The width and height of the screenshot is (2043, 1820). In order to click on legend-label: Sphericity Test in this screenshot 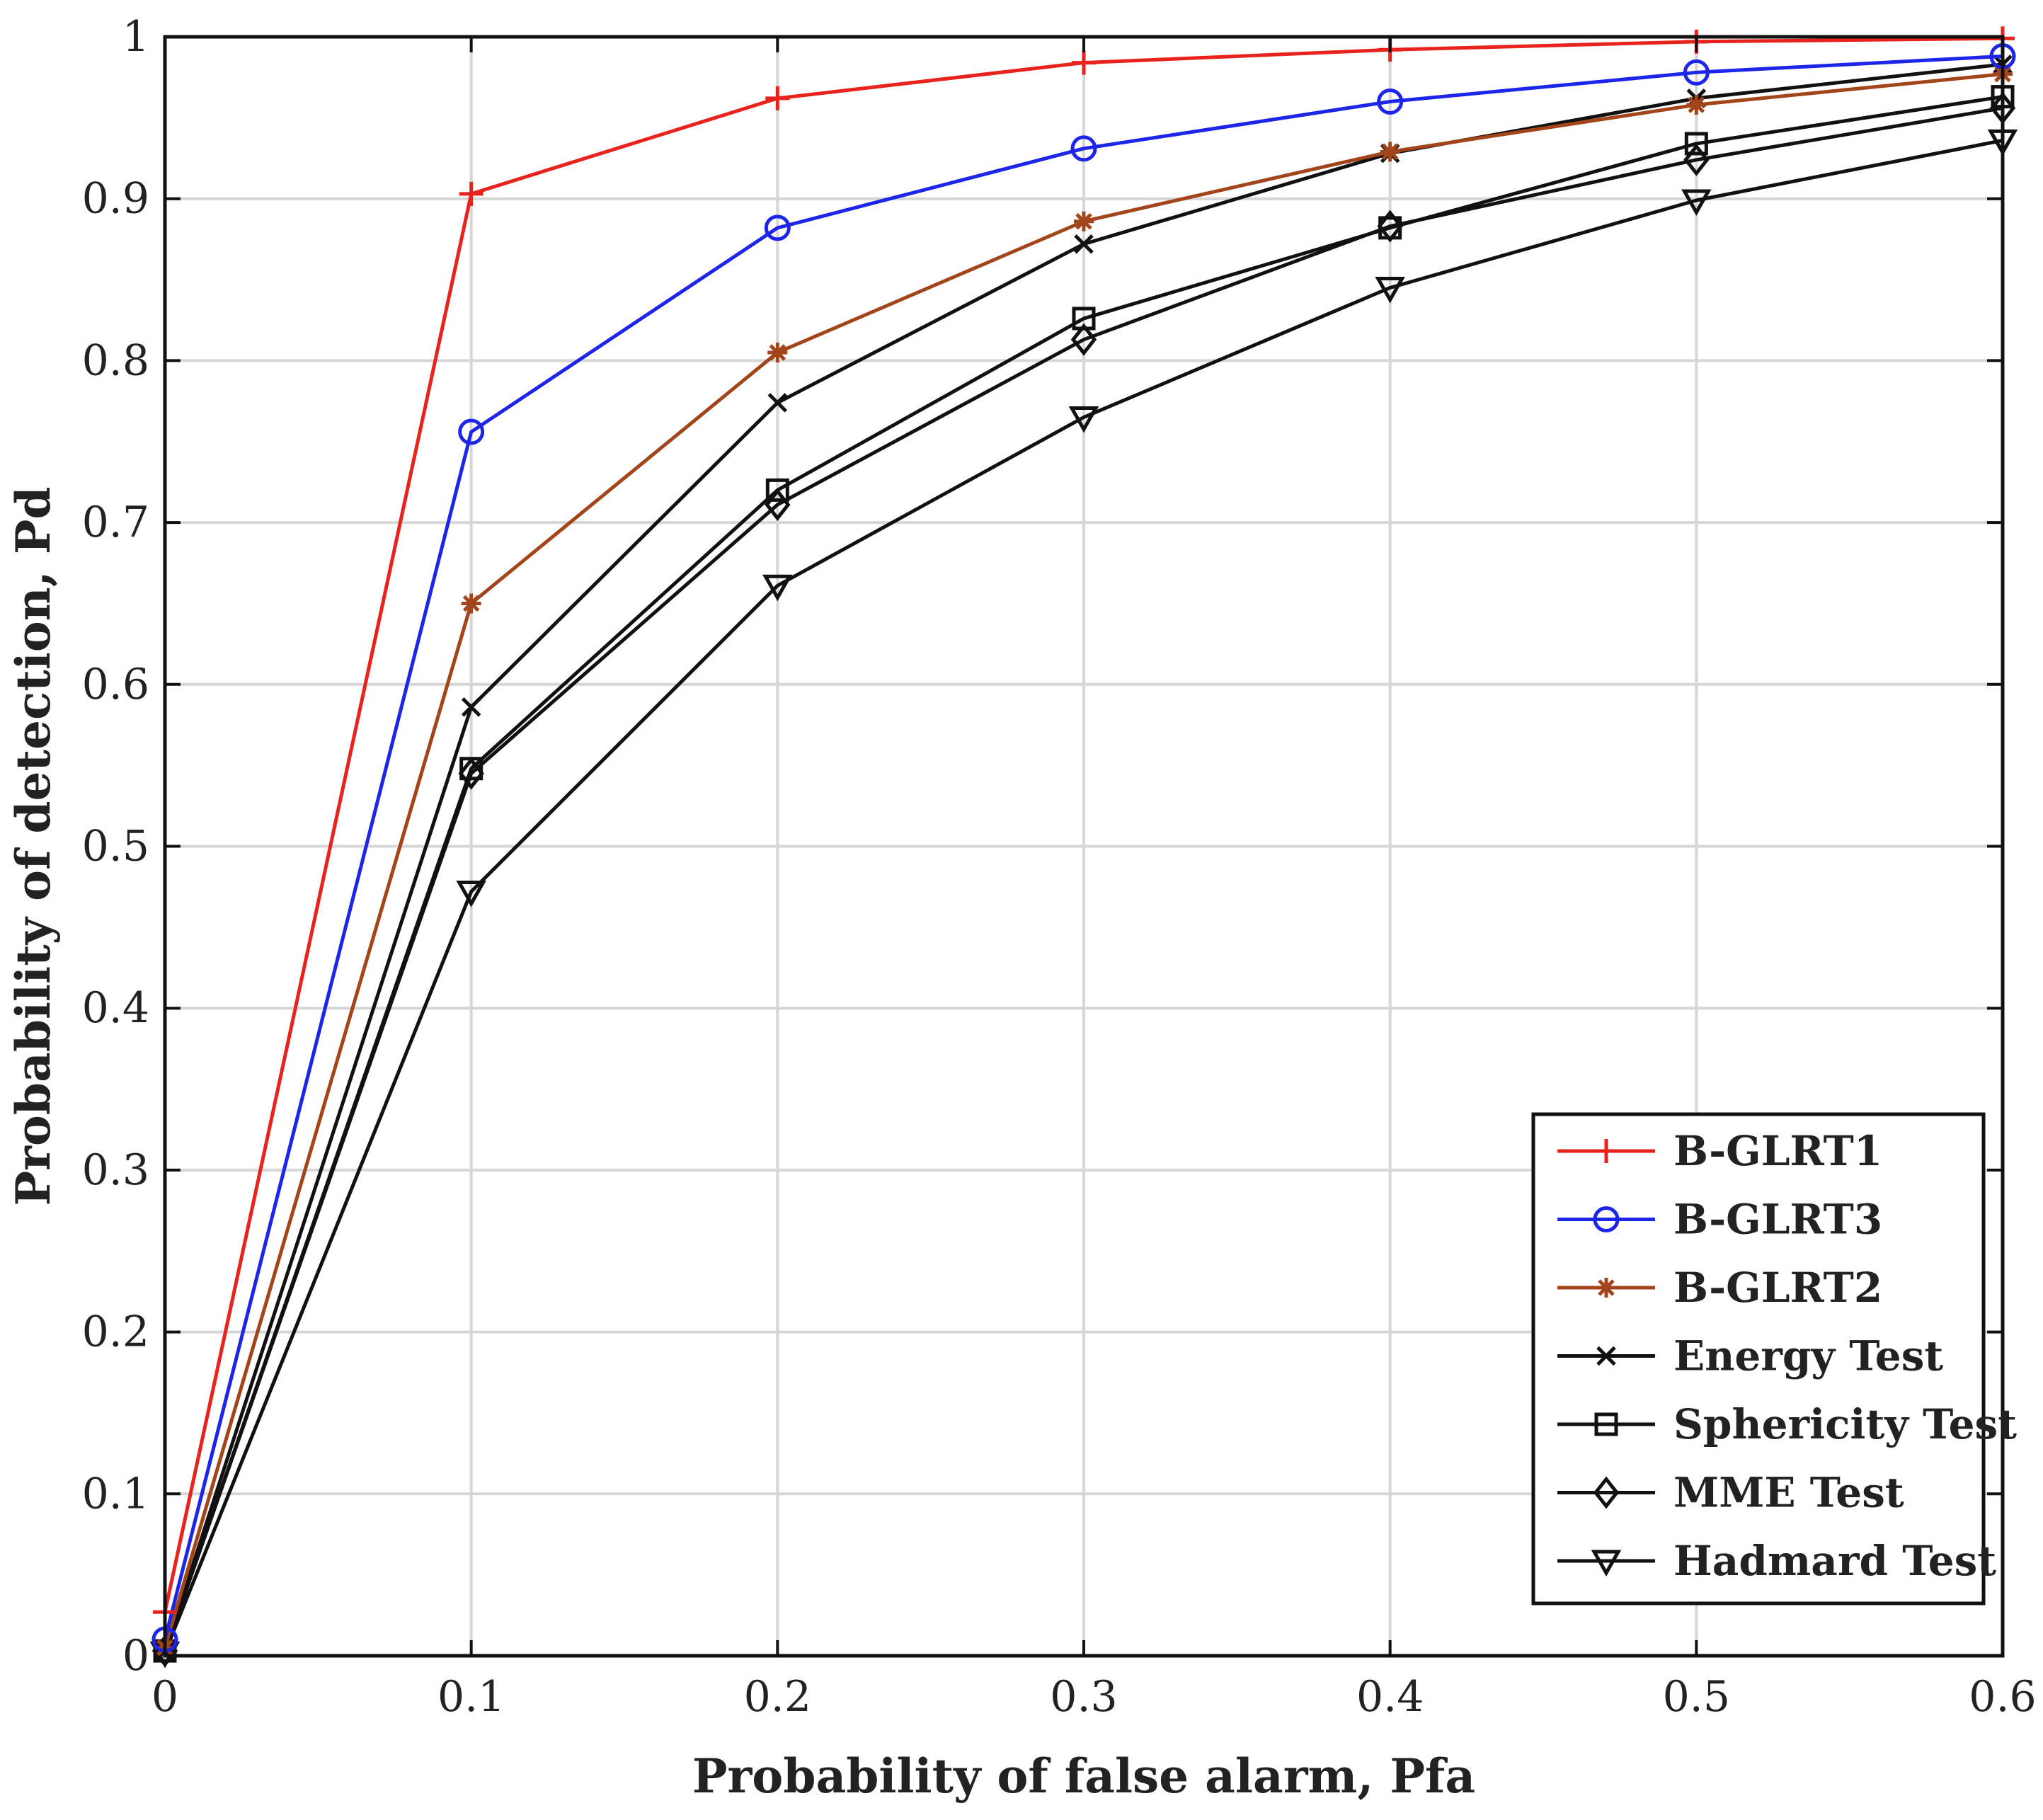, I will do `click(1845, 1424)`.